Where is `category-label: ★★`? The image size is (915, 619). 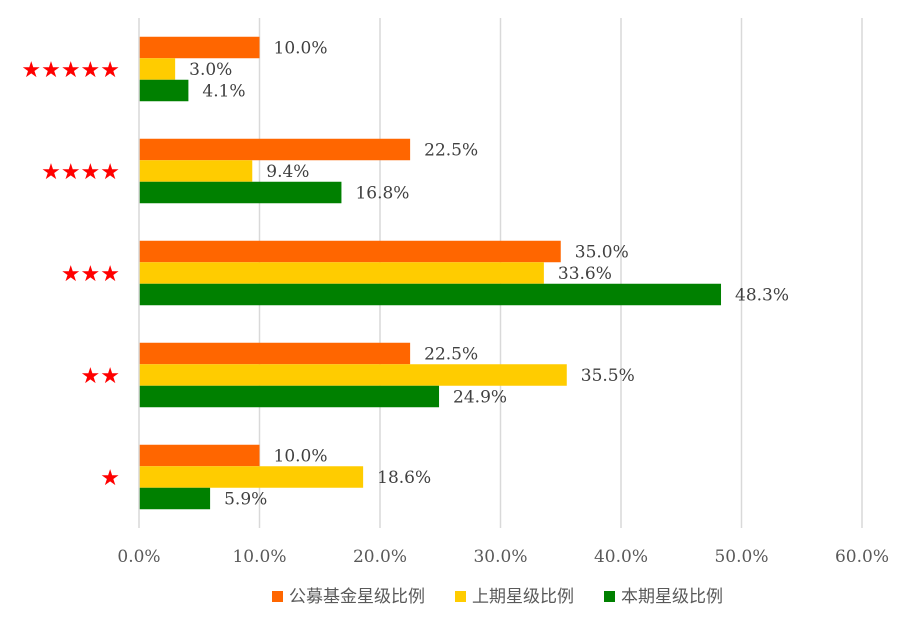
category-label: ★★ is located at coordinates (100, 376).